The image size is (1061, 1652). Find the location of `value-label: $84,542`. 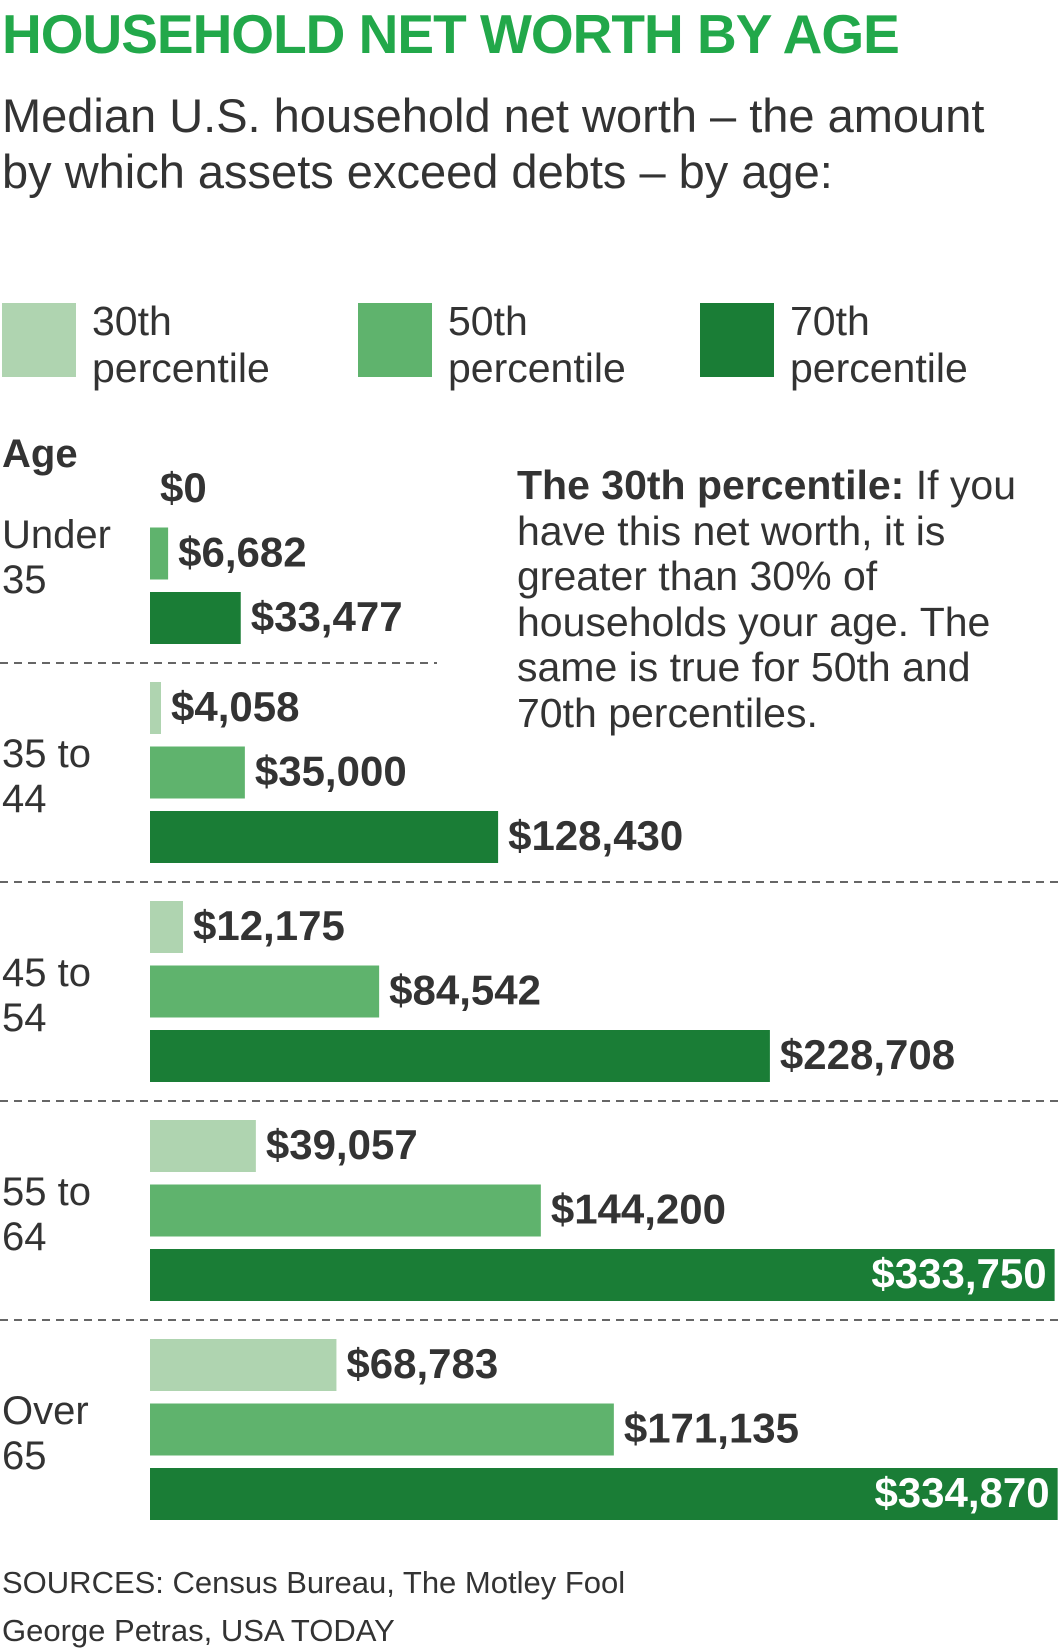

value-label: $84,542 is located at coordinates (465, 990).